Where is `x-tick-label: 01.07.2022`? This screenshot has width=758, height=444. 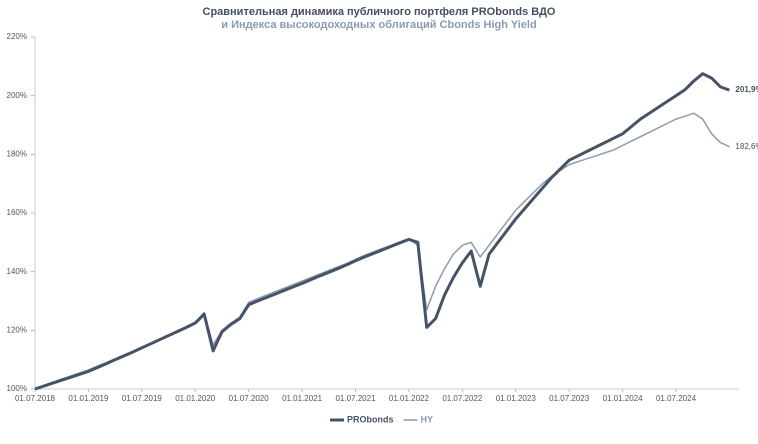
x-tick-label: 01.07.2022 is located at coordinates (462, 398).